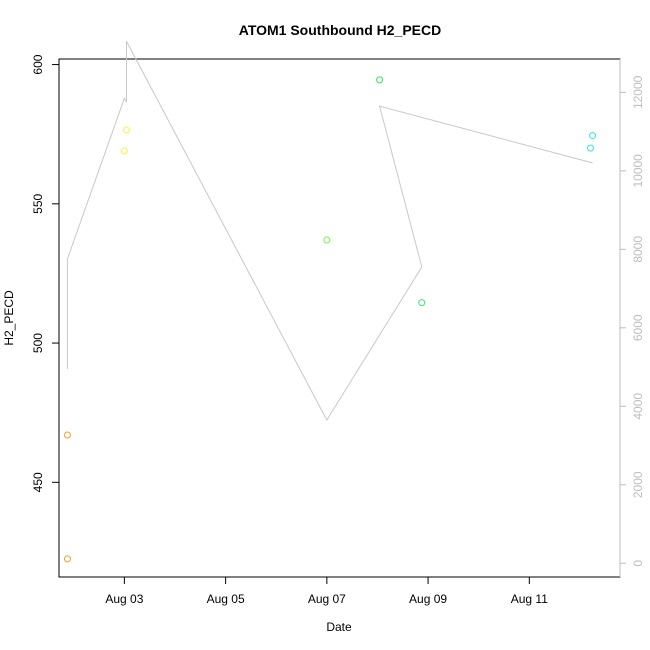 This screenshot has height=650, width=650. What do you see at coordinates (638, 327) in the screenshot?
I see `y2-tick-label: 6000` at bounding box center [638, 327].